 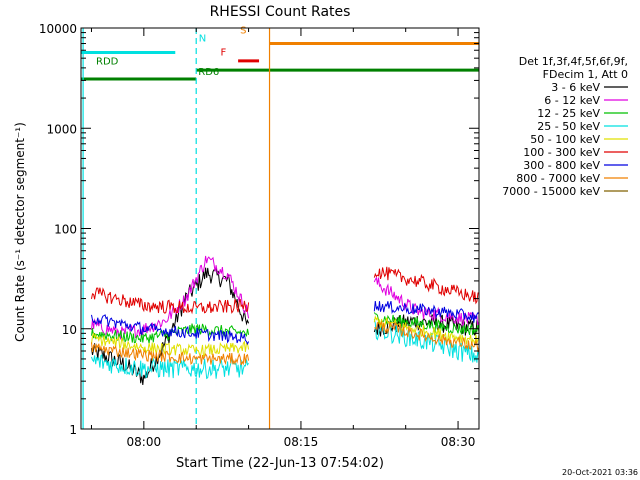 What do you see at coordinates (69, 330) in the screenshot?
I see `y-tick-label: 10` at bounding box center [69, 330].